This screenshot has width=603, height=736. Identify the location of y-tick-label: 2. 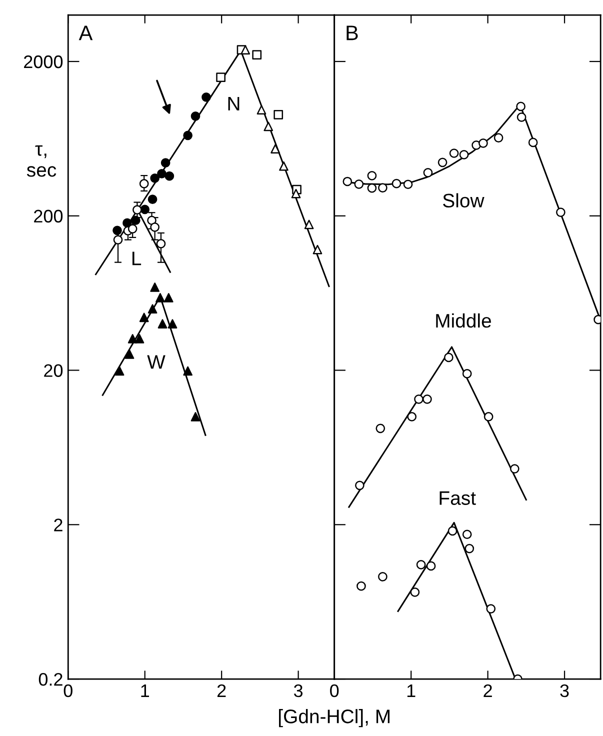
(58, 525).